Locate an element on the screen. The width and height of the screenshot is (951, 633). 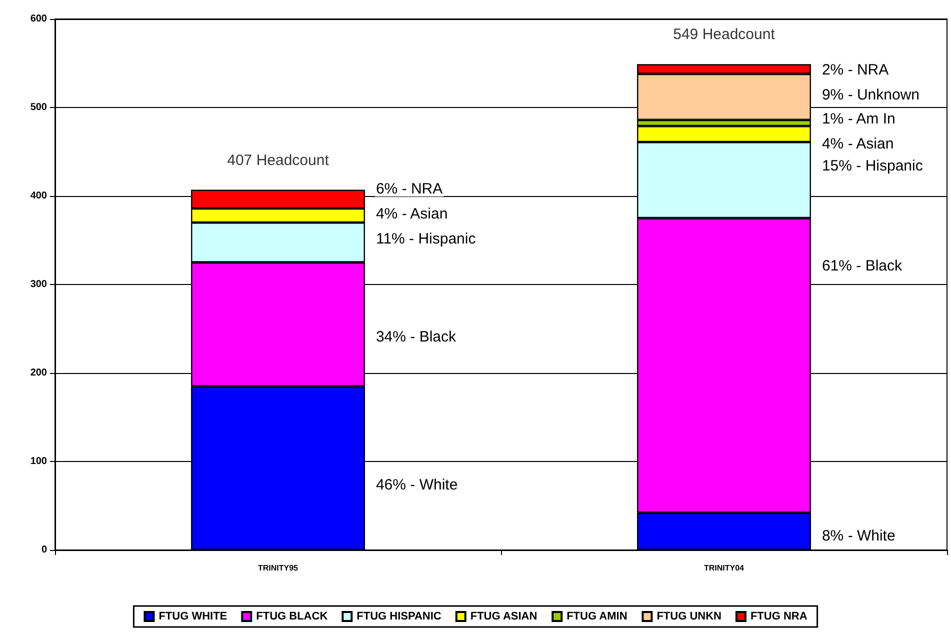
annotation: 8% - White is located at coordinates (859, 536).